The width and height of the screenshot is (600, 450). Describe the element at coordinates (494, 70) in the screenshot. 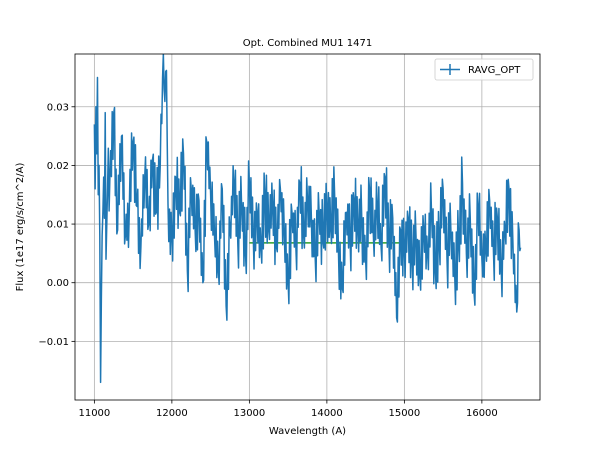

I see `legend-entry-ravg-opt: RAVG_OPT` at that location.